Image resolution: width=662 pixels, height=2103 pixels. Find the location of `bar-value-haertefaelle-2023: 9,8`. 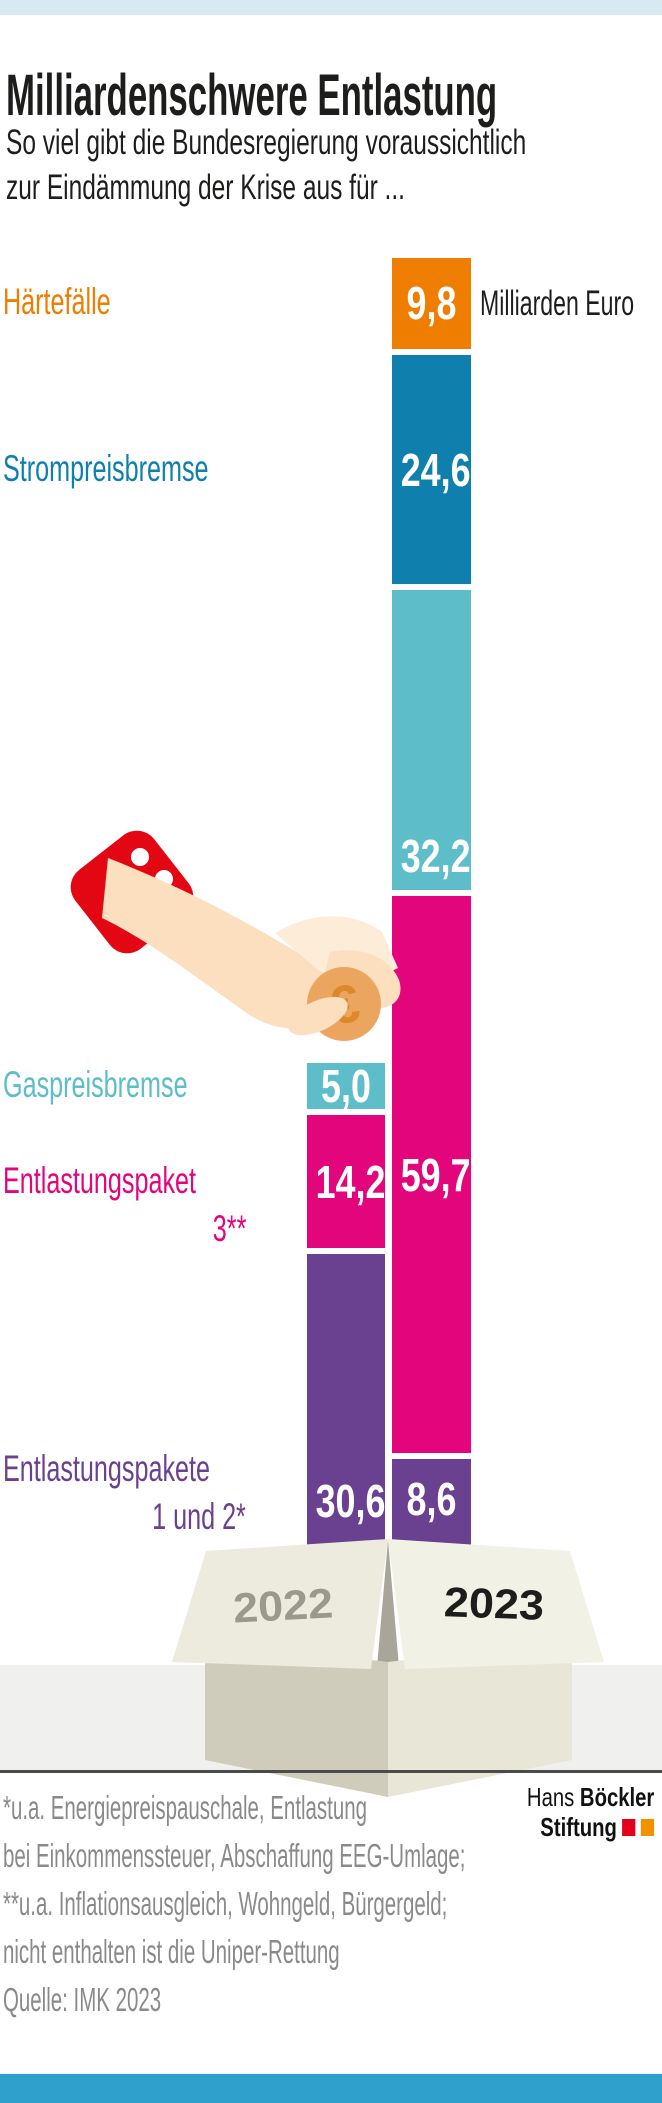

bar-value-haertefaelle-2023: 9,8 is located at coordinates (431, 303).